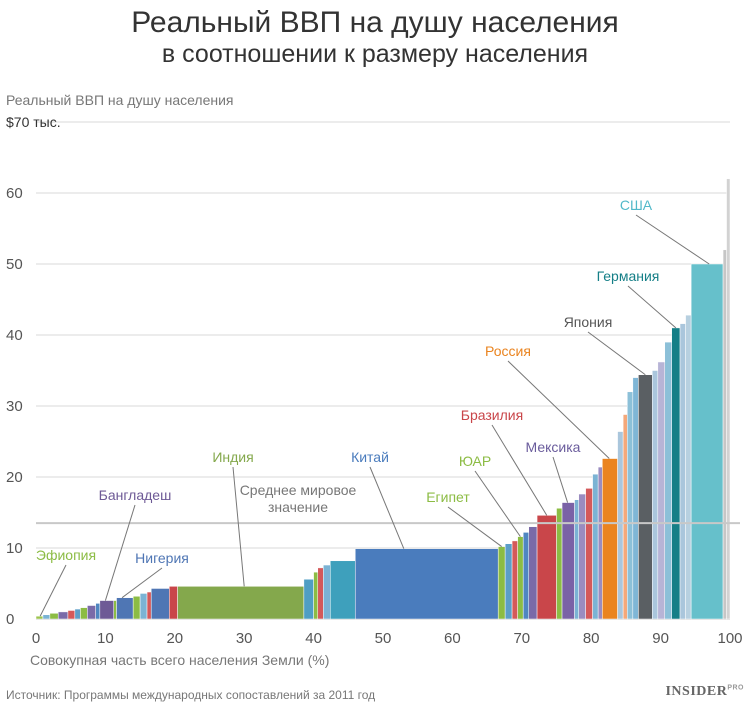 This screenshot has height=704, width=750. What do you see at coordinates (313, 638) in the screenshot?
I see `x-tick-label: 40` at bounding box center [313, 638].